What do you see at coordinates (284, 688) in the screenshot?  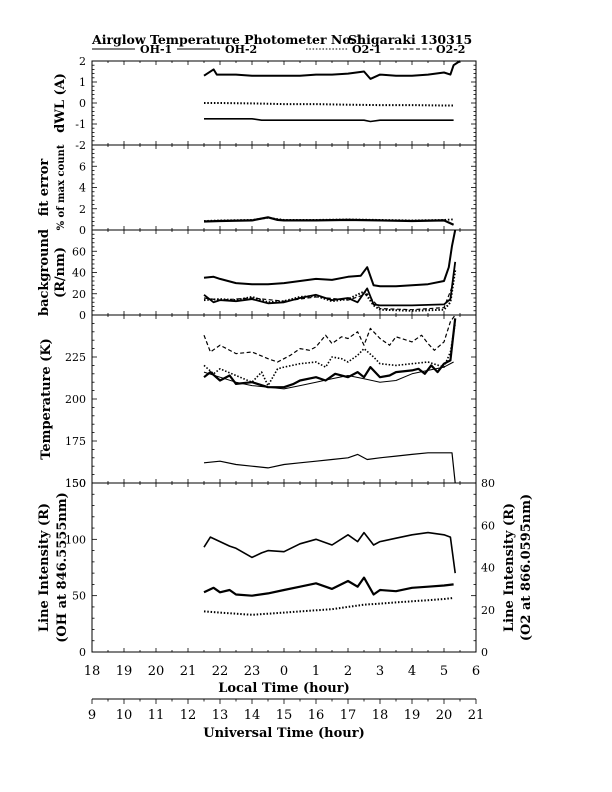 I see `x-local-axis-label: Local Time (hour)` at bounding box center [284, 688].